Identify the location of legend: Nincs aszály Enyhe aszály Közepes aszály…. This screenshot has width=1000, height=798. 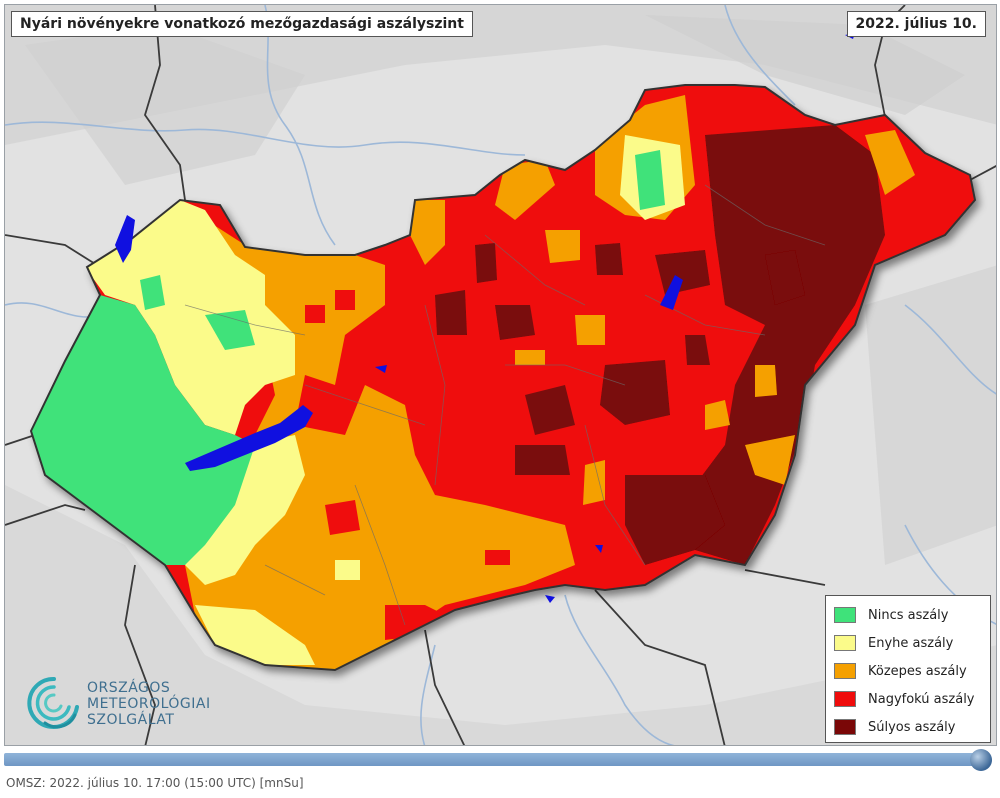
(908, 669).